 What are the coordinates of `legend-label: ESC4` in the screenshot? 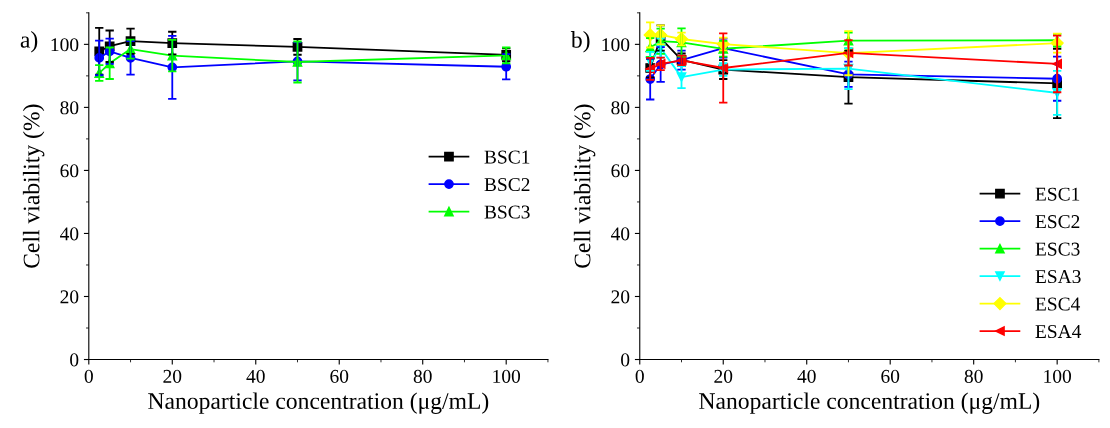 It's located at (1058, 304).